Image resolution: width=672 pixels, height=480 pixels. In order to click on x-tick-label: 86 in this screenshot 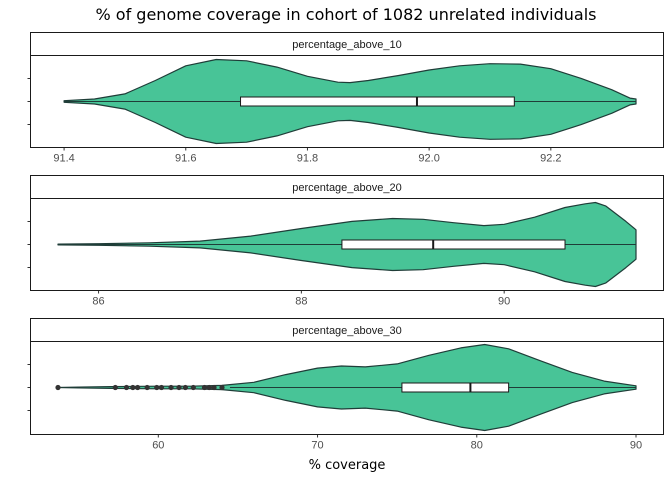, I will do `click(98, 302)`.